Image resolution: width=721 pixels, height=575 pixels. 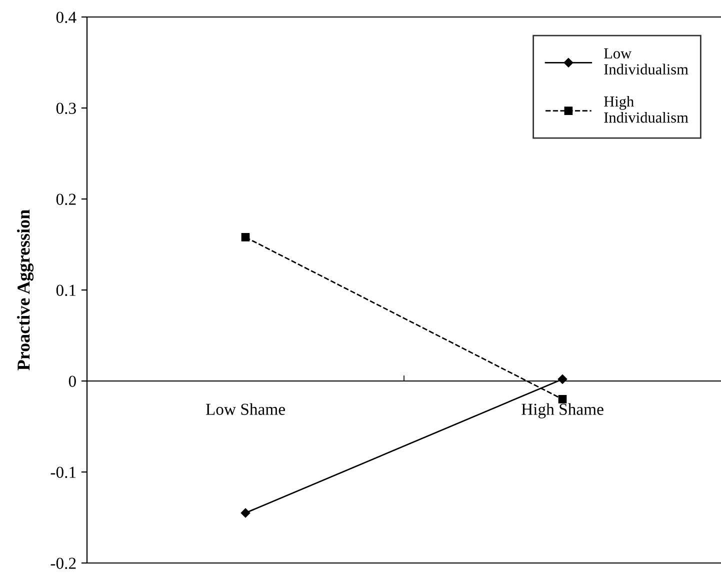 I want to click on y-tick-label: 0, so click(x=72, y=381).